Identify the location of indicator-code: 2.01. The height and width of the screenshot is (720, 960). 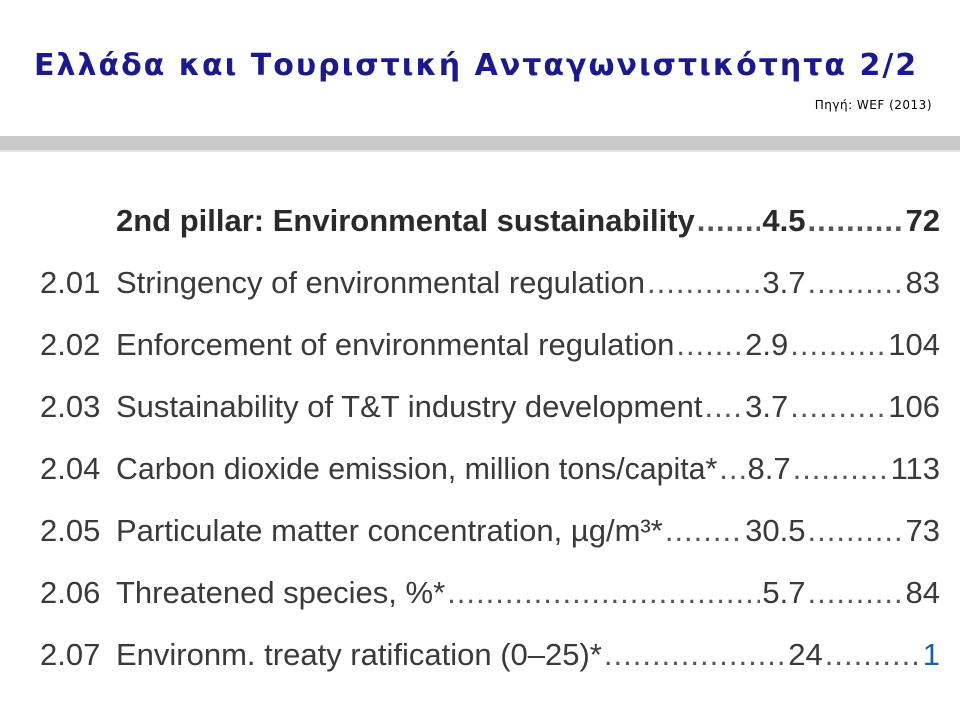
(70, 282).